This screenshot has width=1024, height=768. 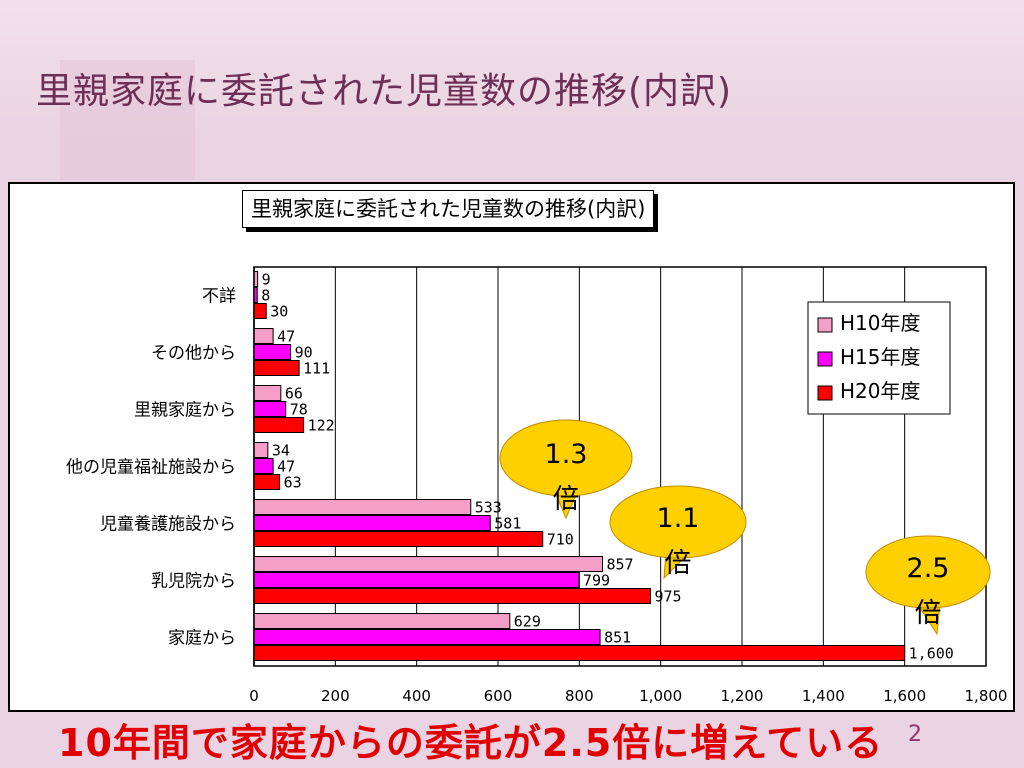 What do you see at coordinates (202, 639) in the screenshot?
I see `category-label: 家庭から` at bounding box center [202, 639].